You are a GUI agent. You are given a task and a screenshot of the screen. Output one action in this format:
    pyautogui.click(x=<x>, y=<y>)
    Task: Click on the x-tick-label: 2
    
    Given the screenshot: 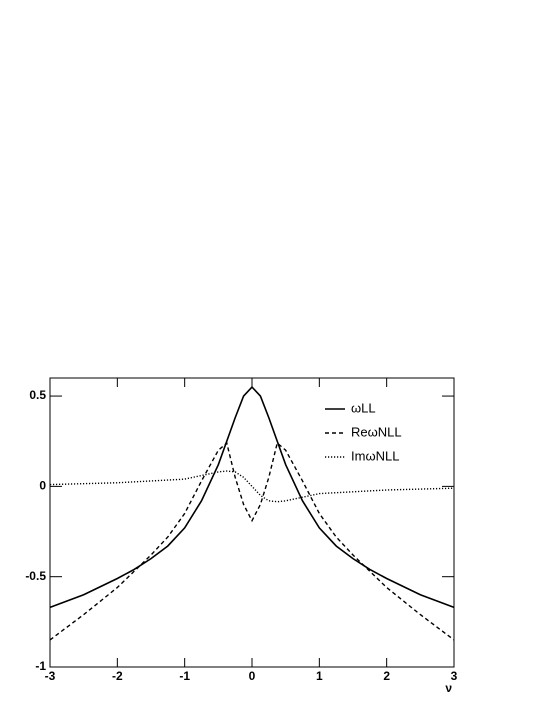 What is the action you would take?
    pyautogui.click(x=386, y=676)
    